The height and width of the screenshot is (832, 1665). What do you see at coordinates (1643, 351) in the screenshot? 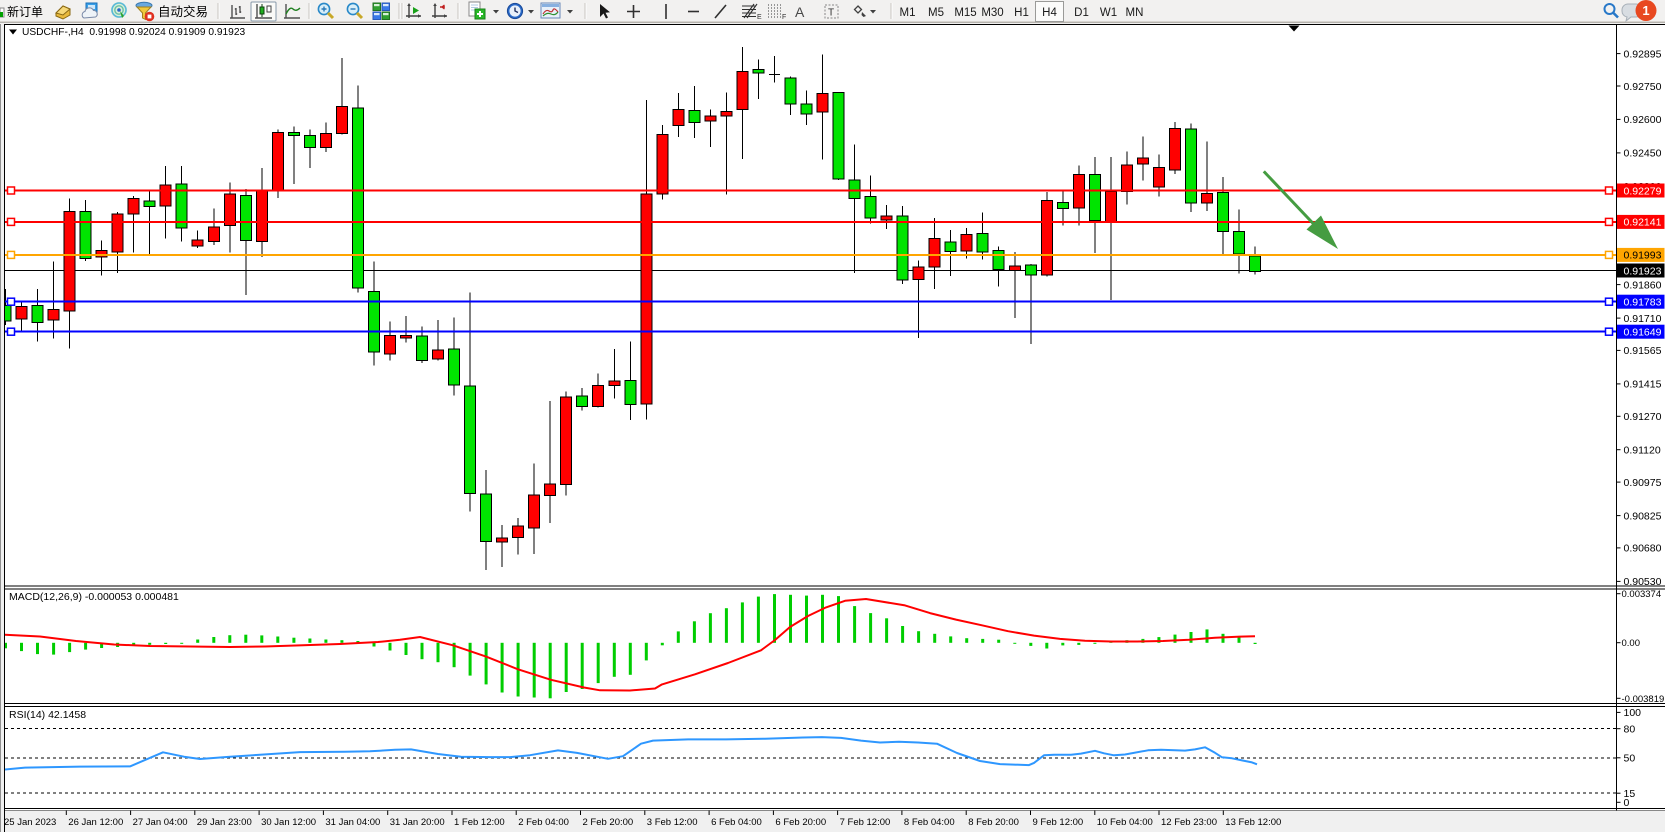
I see `svg-text: 0.91565` at bounding box center [1643, 351].